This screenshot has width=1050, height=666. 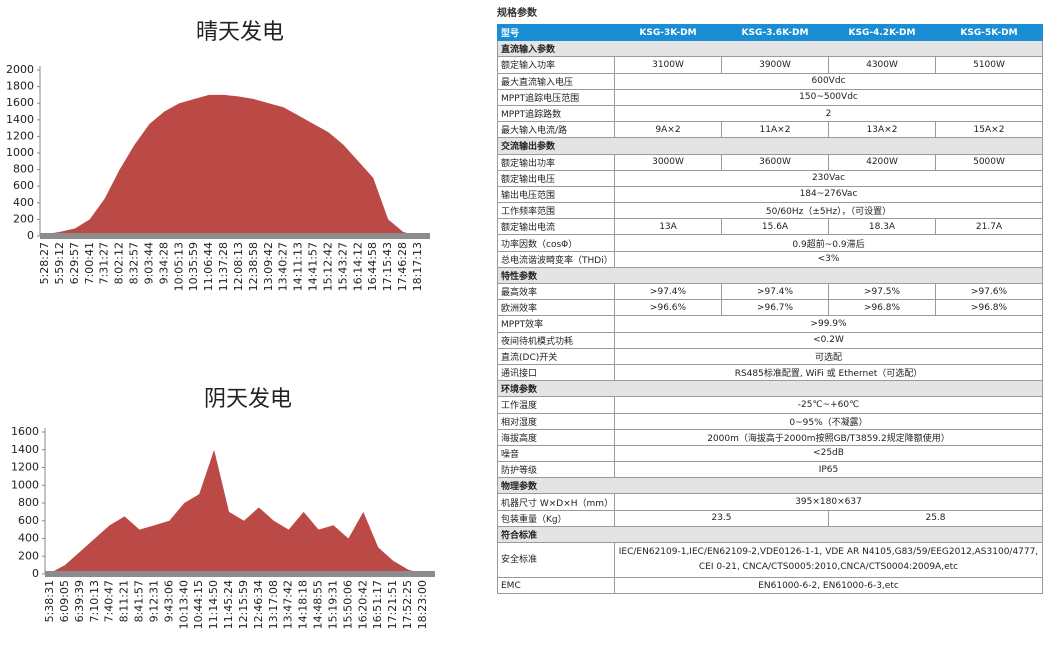 I want to click on spec-cell: 3900W, so click(x=775, y=65).